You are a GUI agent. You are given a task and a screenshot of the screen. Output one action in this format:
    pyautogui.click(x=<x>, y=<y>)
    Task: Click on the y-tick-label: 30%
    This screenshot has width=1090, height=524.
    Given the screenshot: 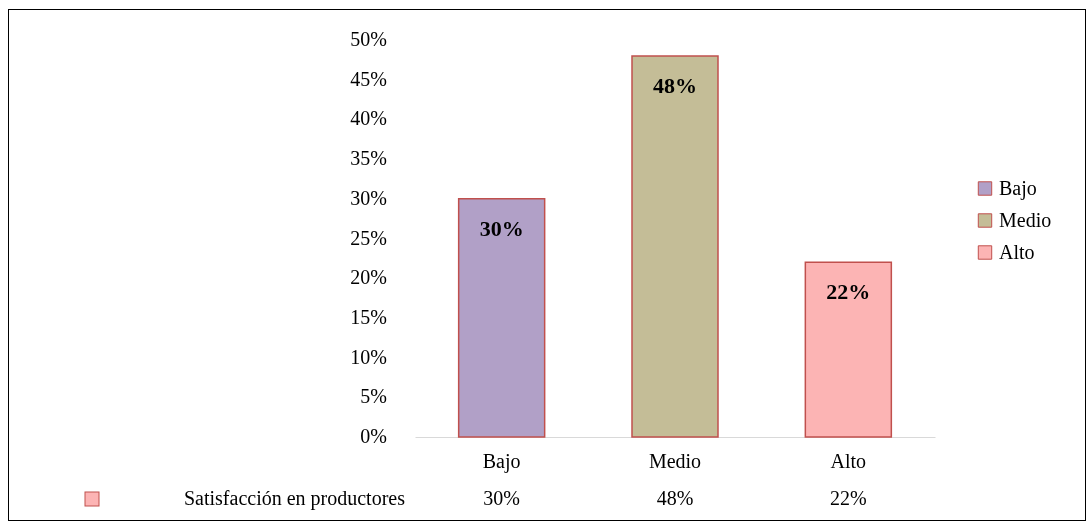 What is the action you would take?
    pyautogui.click(x=368, y=197)
    